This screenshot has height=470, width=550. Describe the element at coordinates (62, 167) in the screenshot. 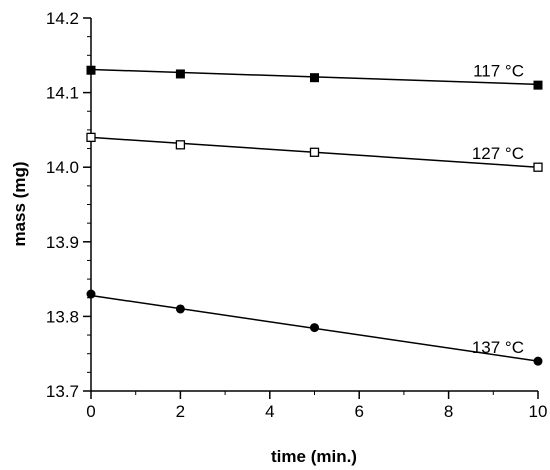

I see `y-tick-label: 14.0` at that location.